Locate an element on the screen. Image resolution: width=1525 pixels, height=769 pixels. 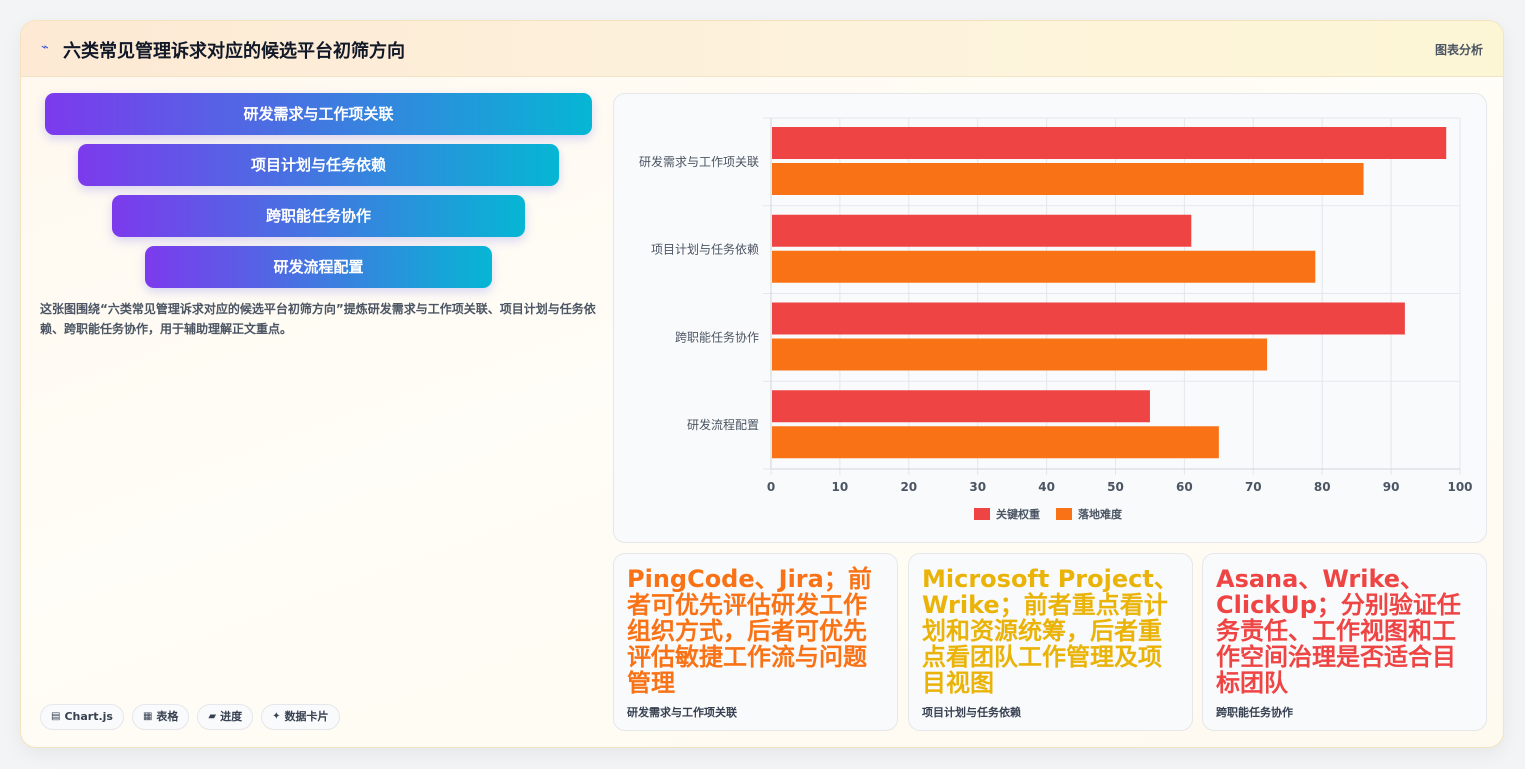
y-tick-label: 研发流程配置 is located at coordinates (723, 424).